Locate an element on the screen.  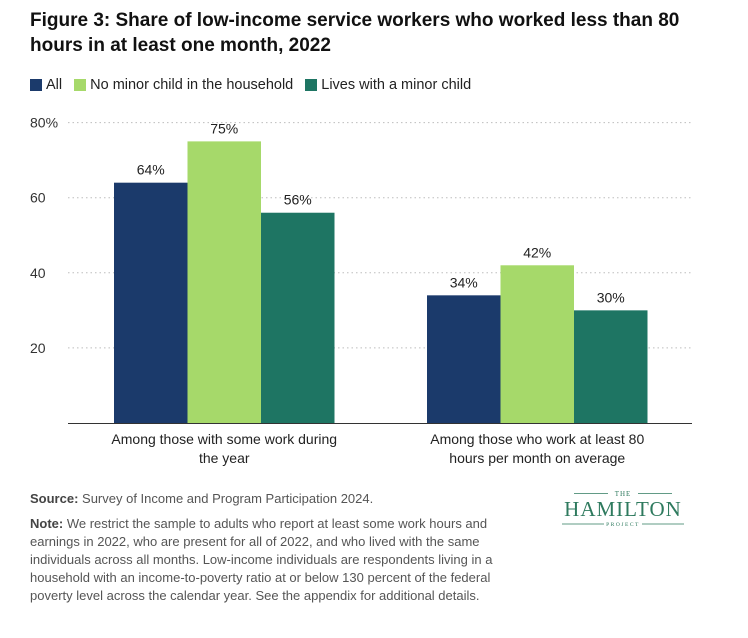
data-label-lives-with-a-minor-child-group-1: 56% is located at coordinates (298, 200).